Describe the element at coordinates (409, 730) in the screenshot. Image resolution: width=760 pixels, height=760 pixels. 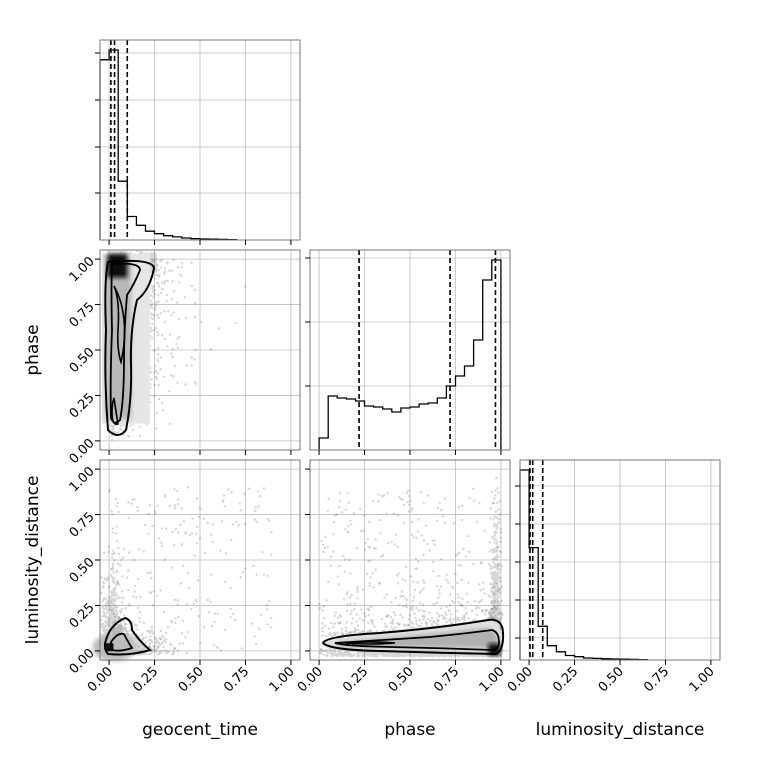
I see `x-axis-label-phase: phase` at that location.